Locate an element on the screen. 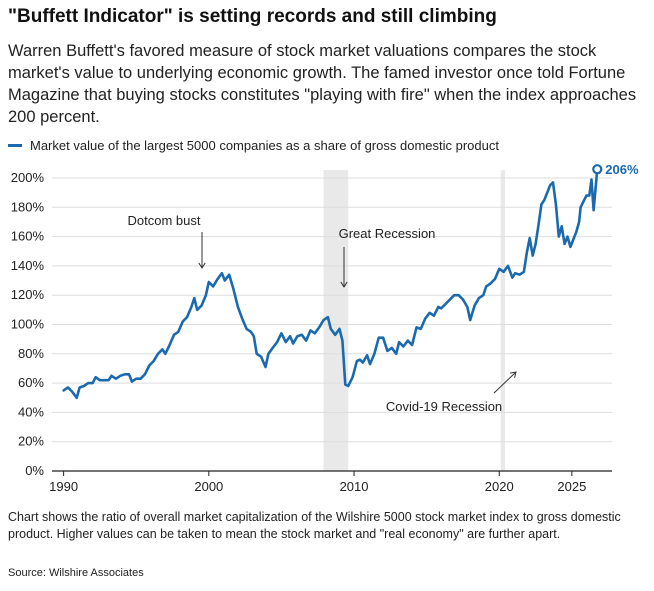  end-point-marker is located at coordinates (597, 169).